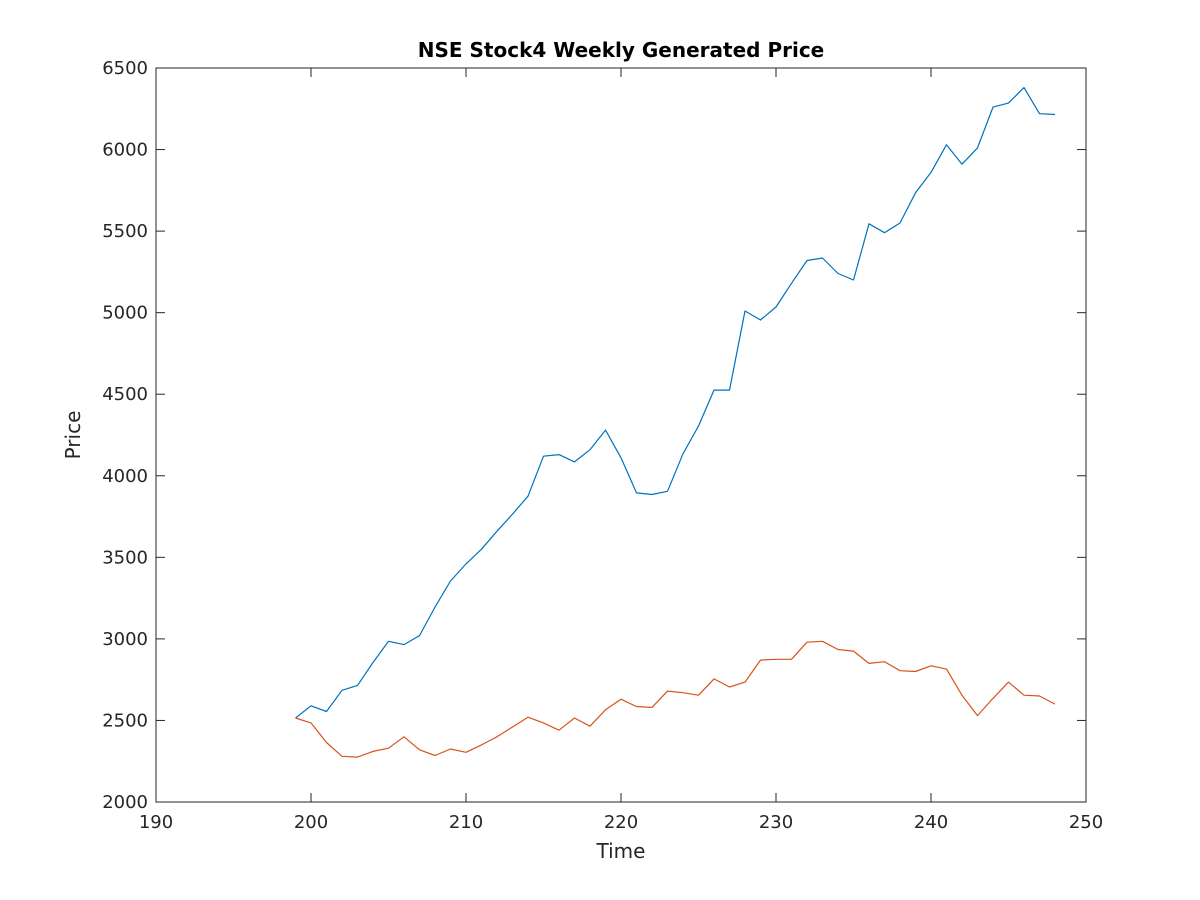 Image resolution: width=1200 pixels, height=900 pixels. Describe the element at coordinates (125, 313) in the screenshot. I see `y-tick-label: 5000` at that location.